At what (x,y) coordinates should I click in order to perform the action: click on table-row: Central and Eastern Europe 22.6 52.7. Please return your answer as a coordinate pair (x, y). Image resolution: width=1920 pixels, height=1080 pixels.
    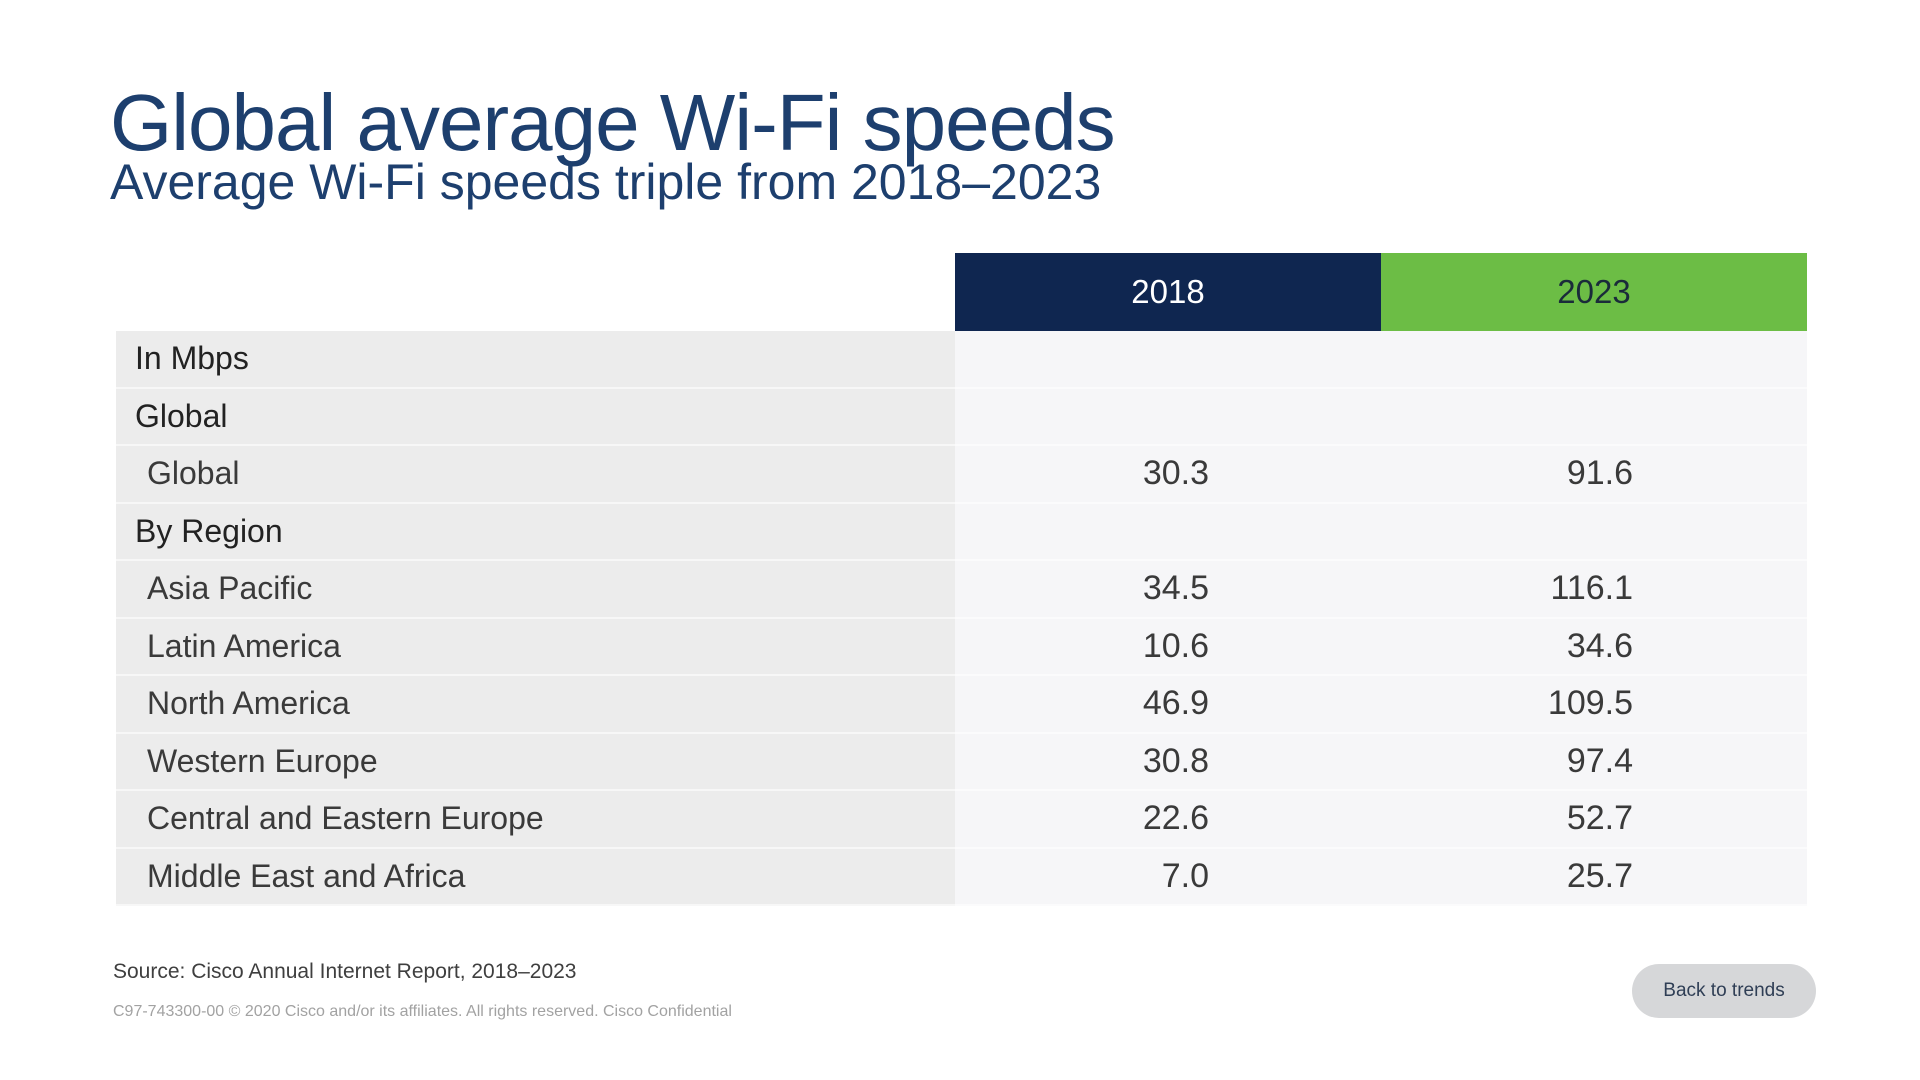
    Looking at the image, I should click on (962, 820).